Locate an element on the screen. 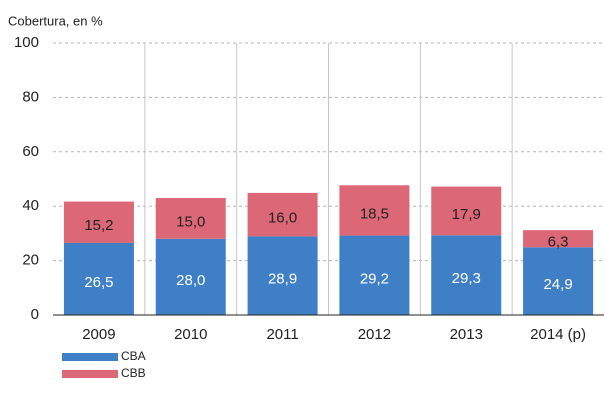 The width and height of the screenshot is (605, 414). value-label: 18,5 is located at coordinates (374, 213).